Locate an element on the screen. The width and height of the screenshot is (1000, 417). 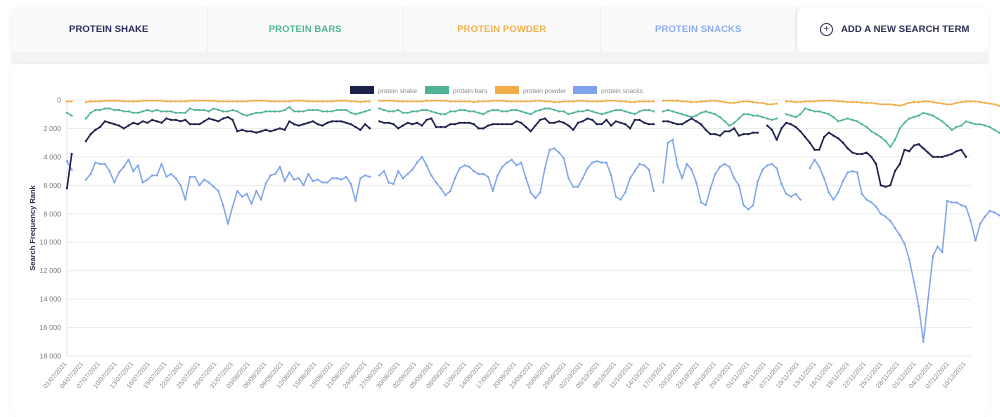
add-search-term-button: + ADD A NEW SEARCH TERM is located at coordinates (893, 29).